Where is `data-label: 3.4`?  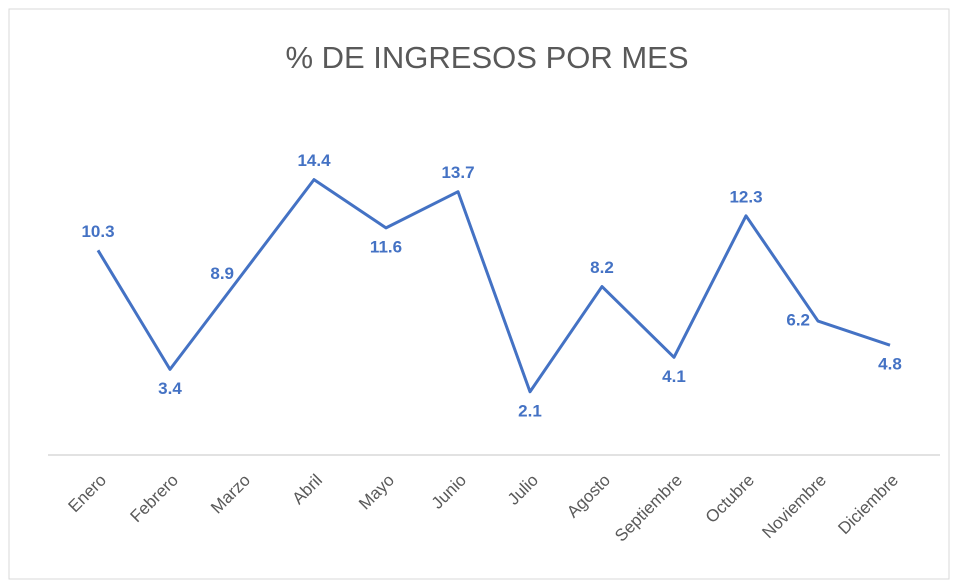 data-label: 3.4 is located at coordinates (170, 388).